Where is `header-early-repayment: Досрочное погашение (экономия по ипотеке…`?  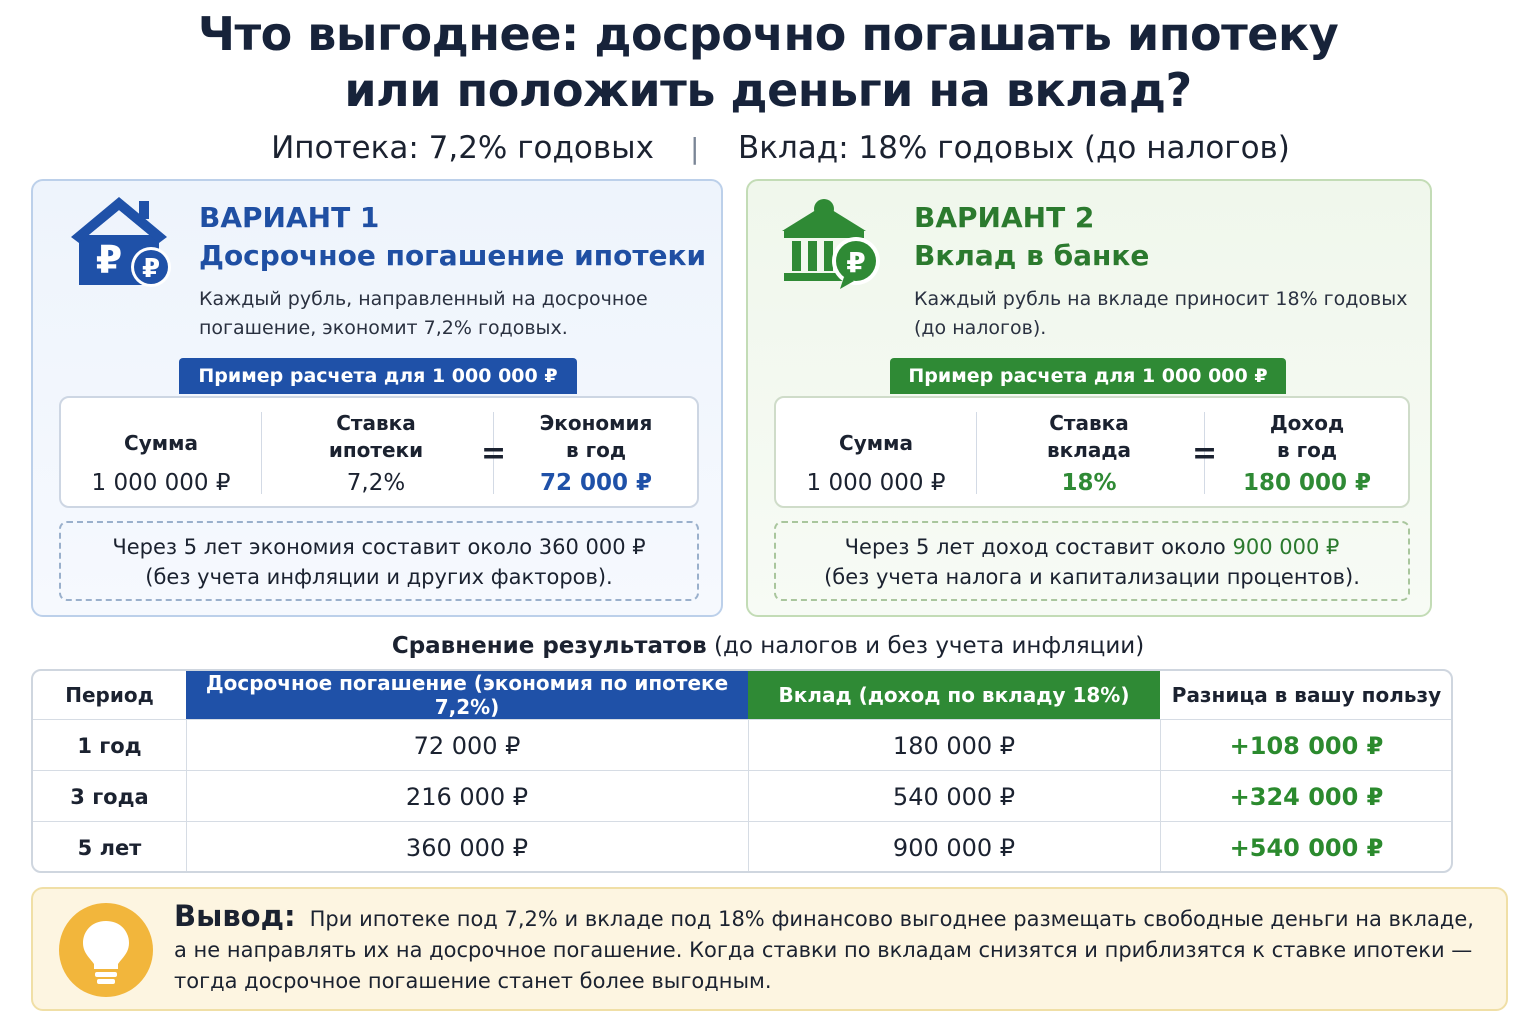 header-early-repayment: Досрочное погашение (экономия по ипотеке… is located at coordinates (467, 695).